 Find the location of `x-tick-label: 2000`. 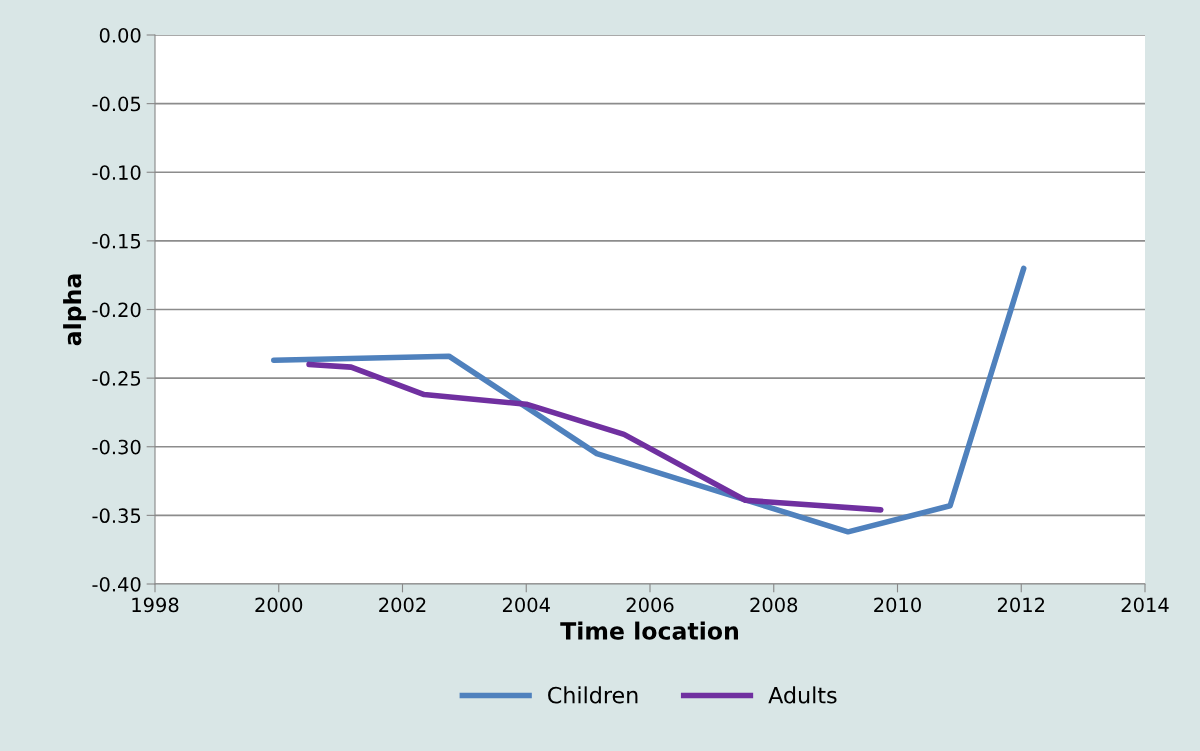

x-tick-label: 2000 is located at coordinates (279, 605).